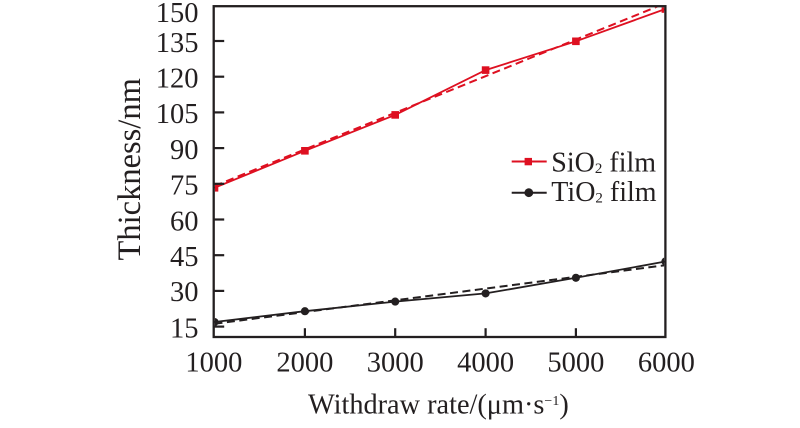 The width and height of the screenshot is (800, 428). What do you see at coordinates (130, 169) in the screenshot?
I see `svg-text: Thickness/nm` at bounding box center [130, 169].